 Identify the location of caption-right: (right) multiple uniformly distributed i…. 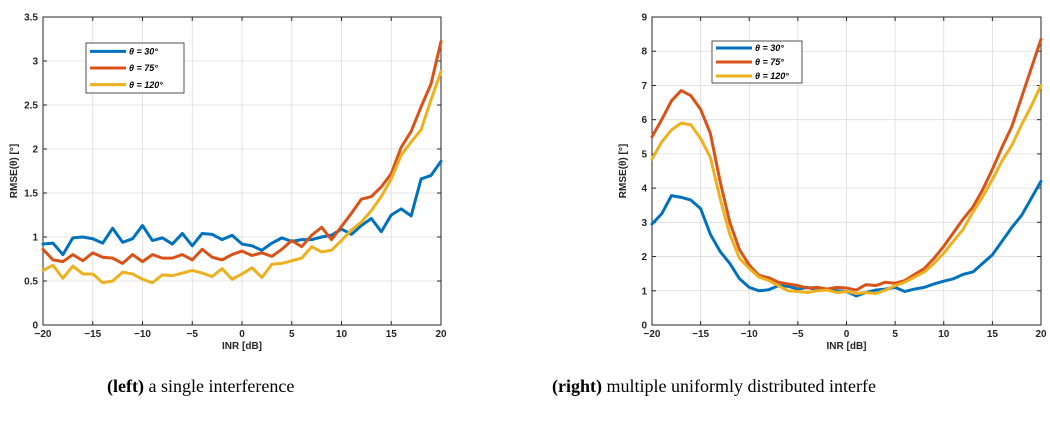
(714, 386).